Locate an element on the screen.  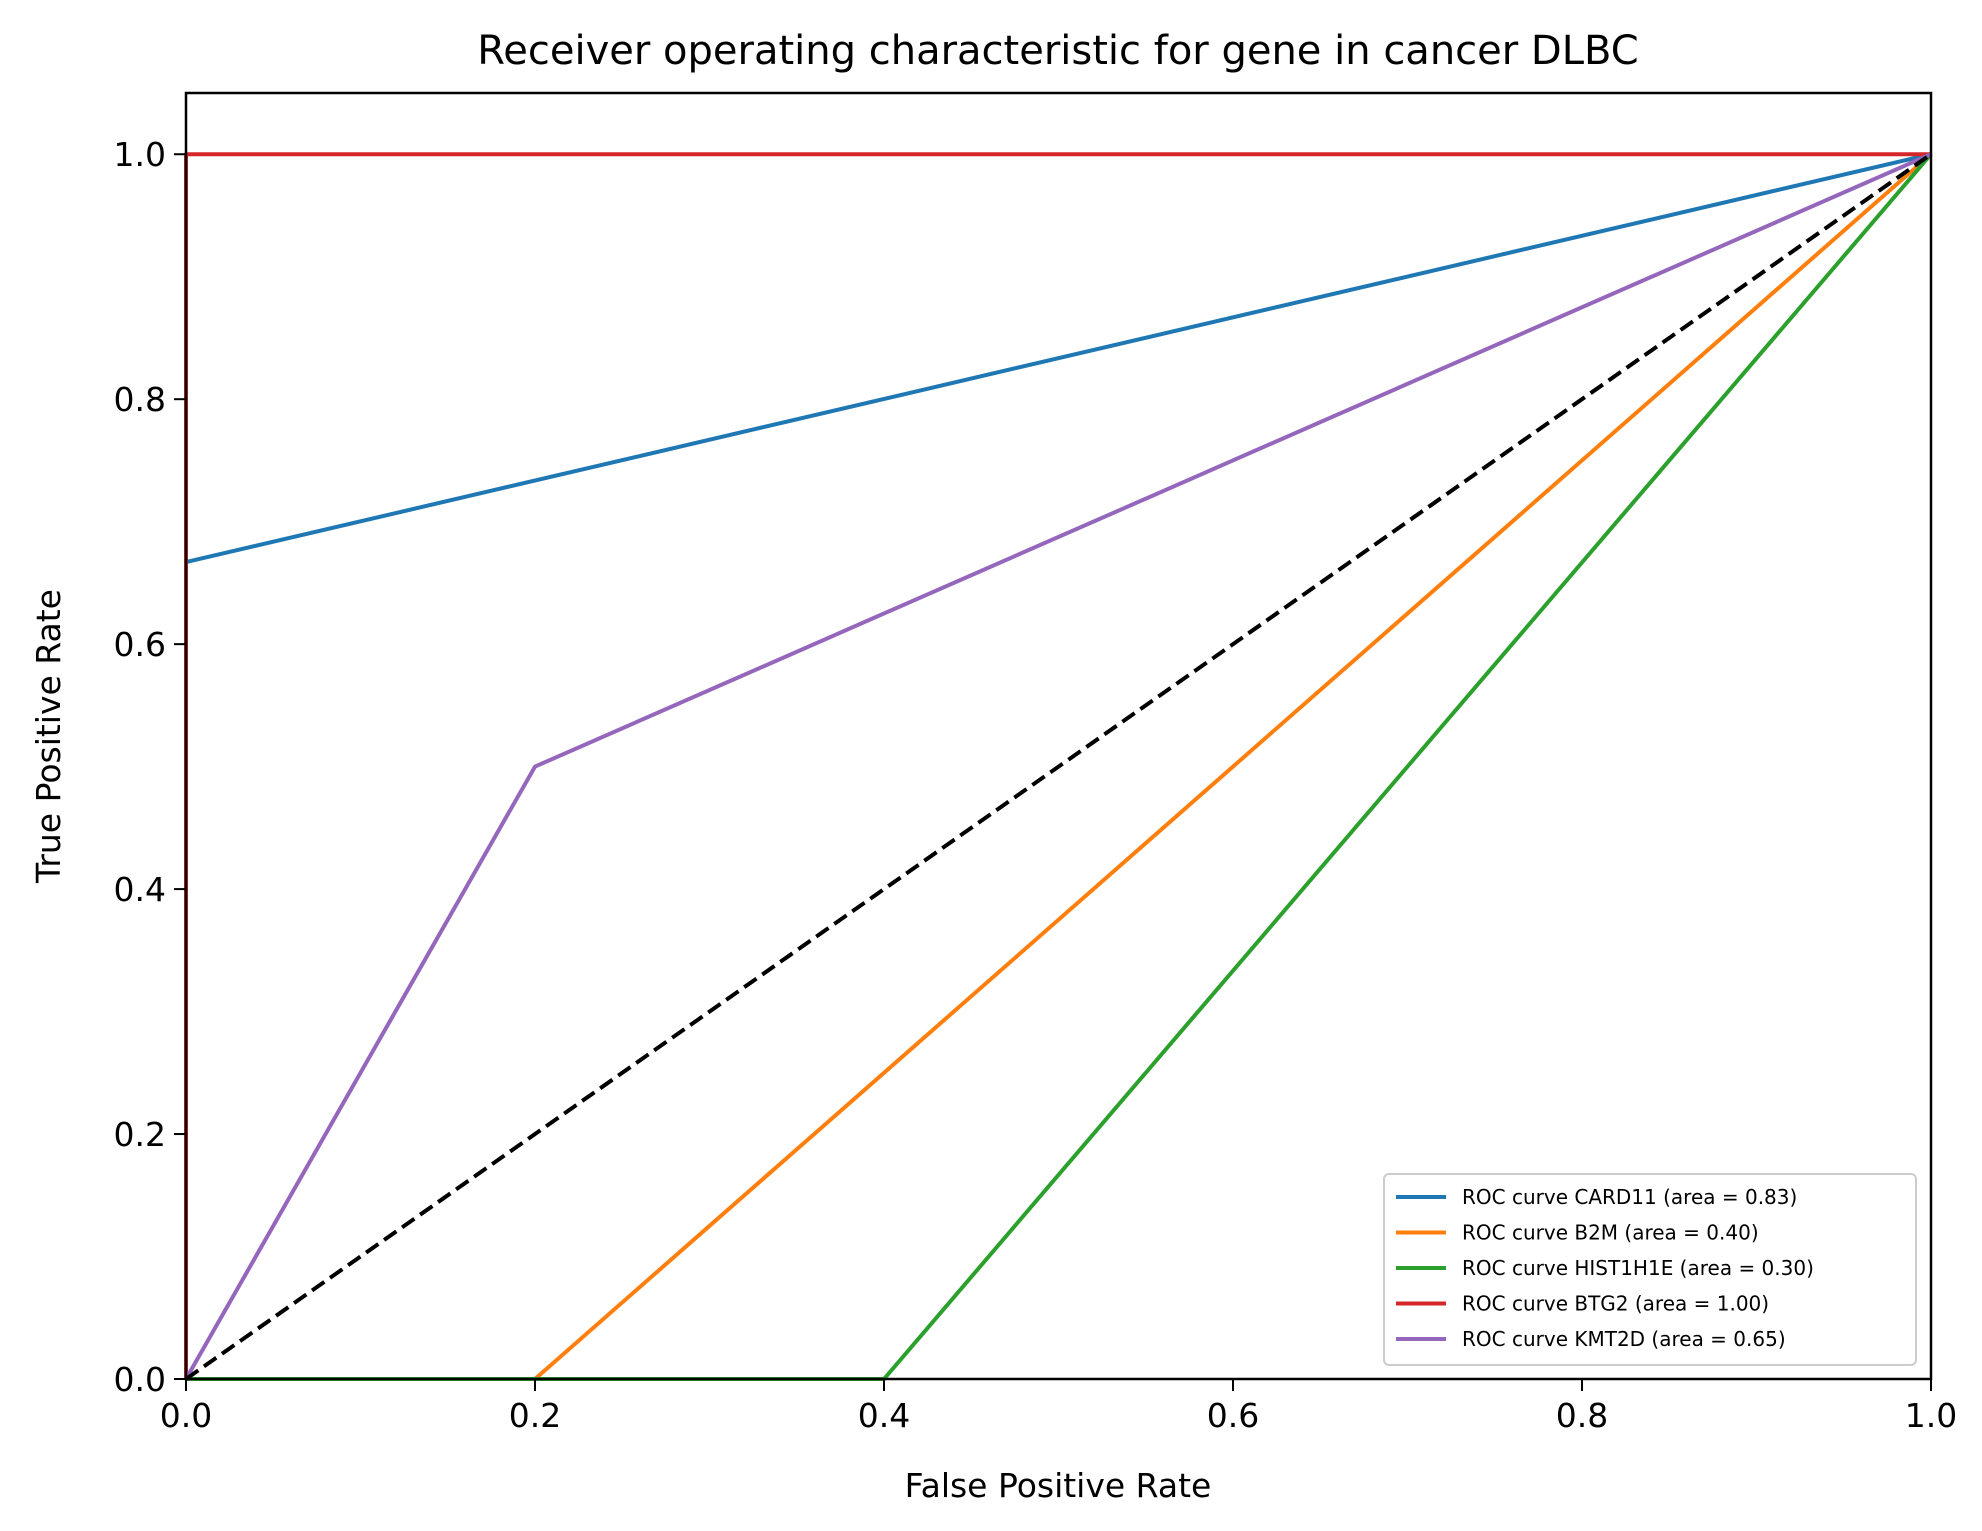
x-axis-ticks: 0.0 0.2 0.4 0.6 0.8 1.0 is located at coordinates (1058, 1407).